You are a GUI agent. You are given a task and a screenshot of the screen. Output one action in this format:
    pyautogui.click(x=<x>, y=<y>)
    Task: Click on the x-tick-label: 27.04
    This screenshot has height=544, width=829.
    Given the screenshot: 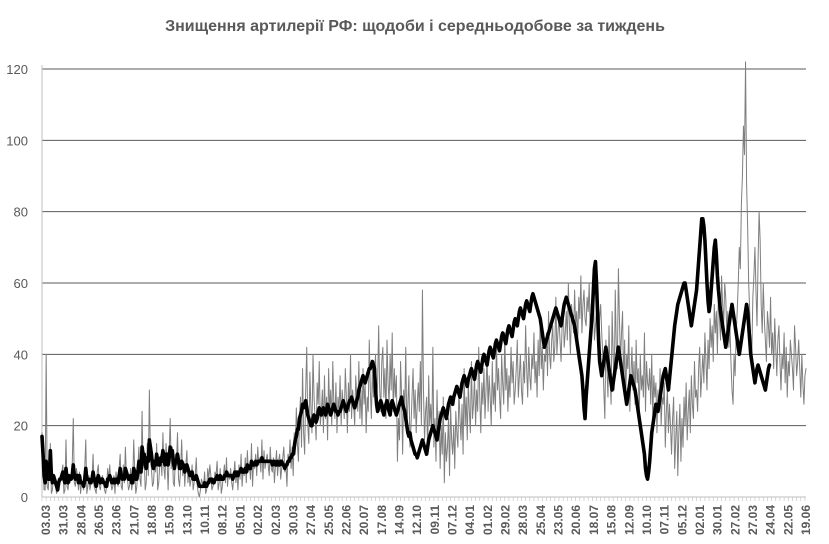 What is the action you would take?
    pyautogui.click(x=311, y=520)
    